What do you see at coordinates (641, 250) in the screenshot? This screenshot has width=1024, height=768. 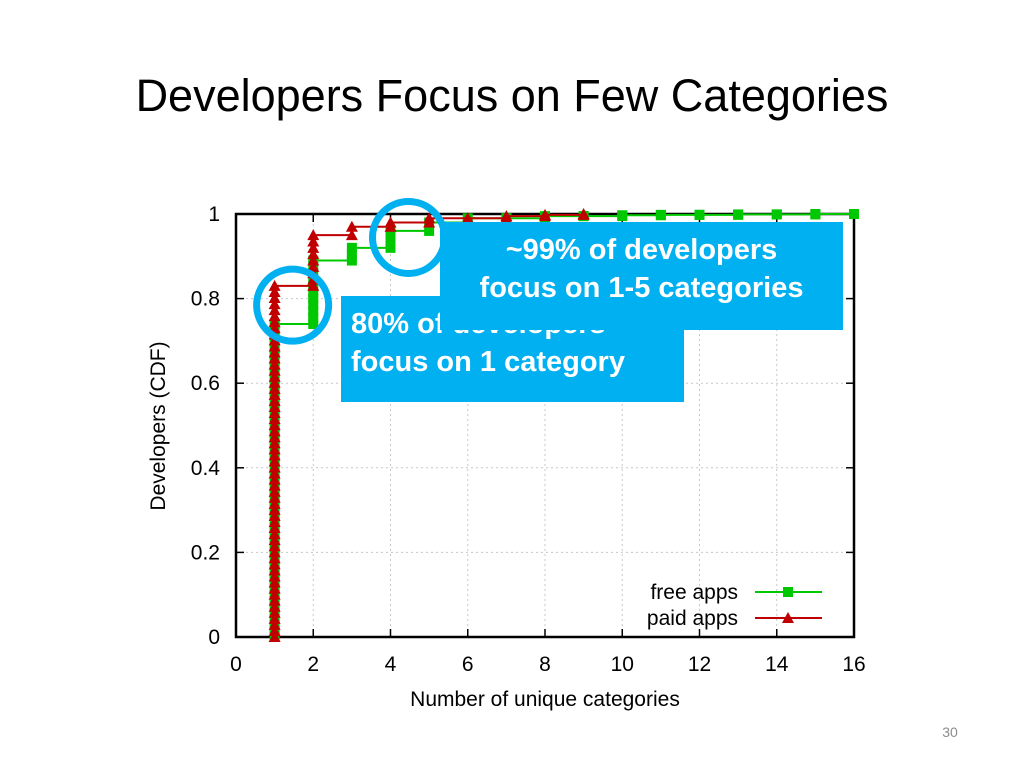 I see `callout-five-line-1: ~99% of developers` at bounding box center [641, 250].